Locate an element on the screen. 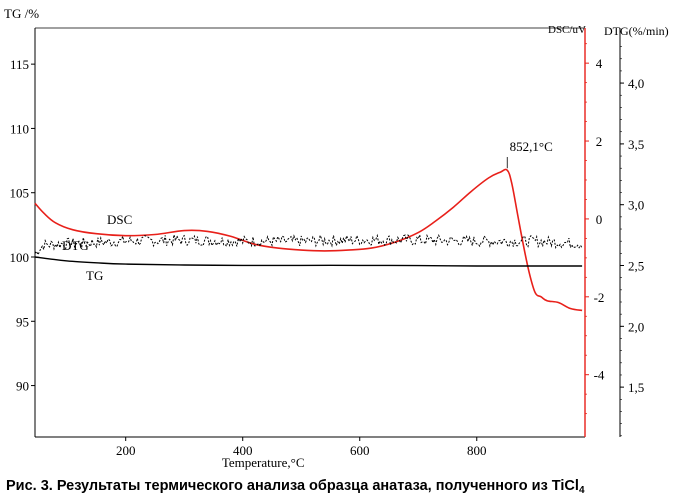 The height and width of the screenshot is (503, 686). dsc-tick-label: -2 is located at coordinates (599, 297).